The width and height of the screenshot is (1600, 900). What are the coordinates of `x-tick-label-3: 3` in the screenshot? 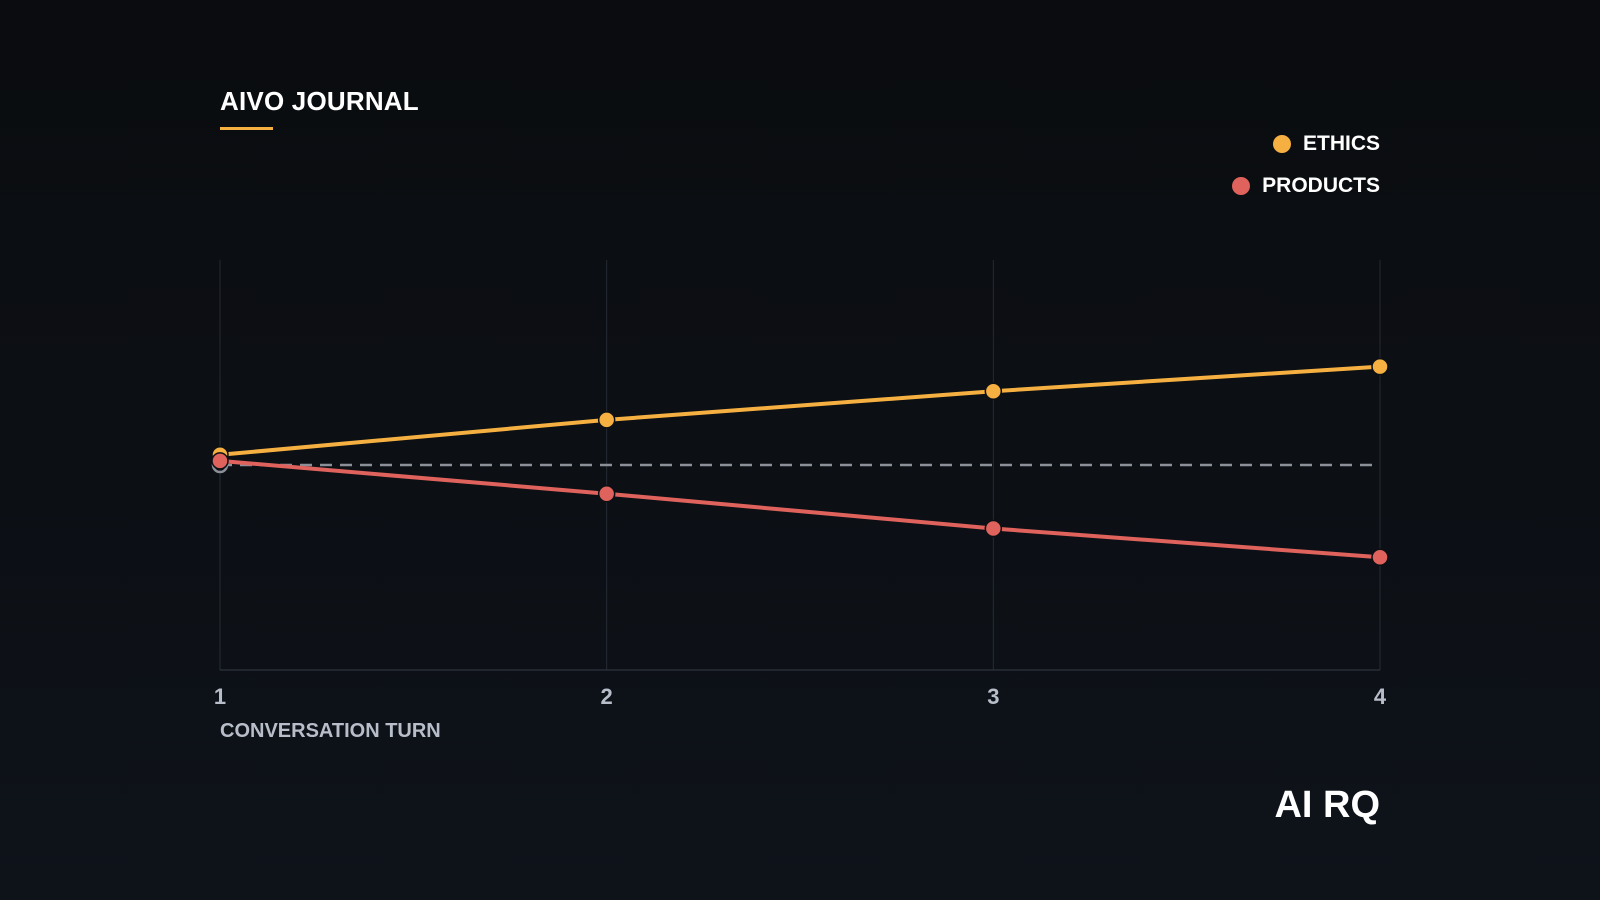 It's located at (993, 696).